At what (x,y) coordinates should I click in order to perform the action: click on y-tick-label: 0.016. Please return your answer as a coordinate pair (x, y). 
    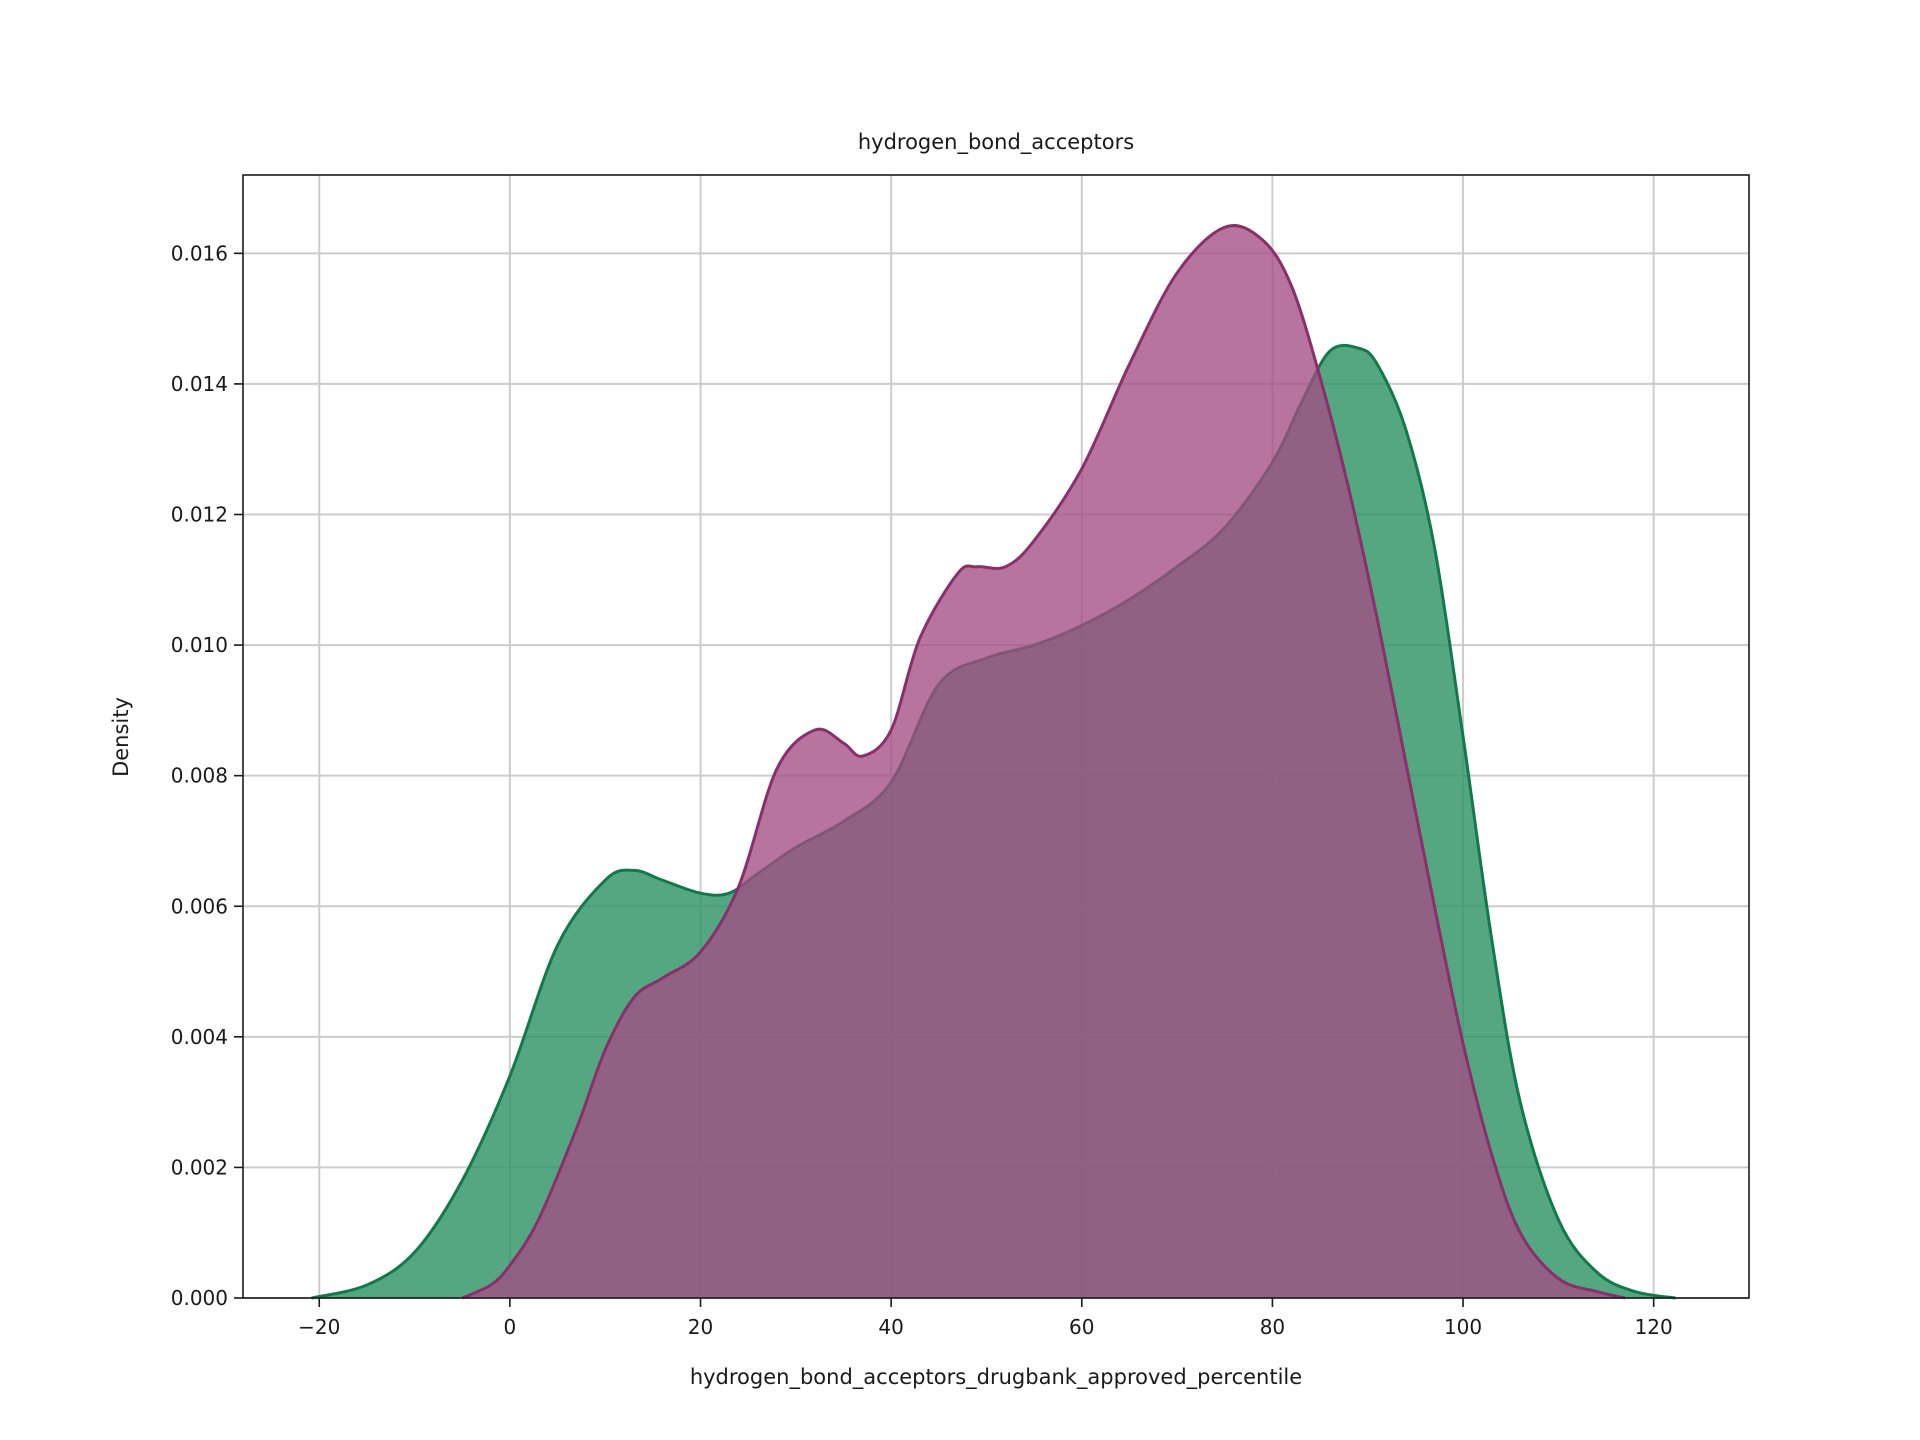
    Looking at the image, I should click on (199, 253).